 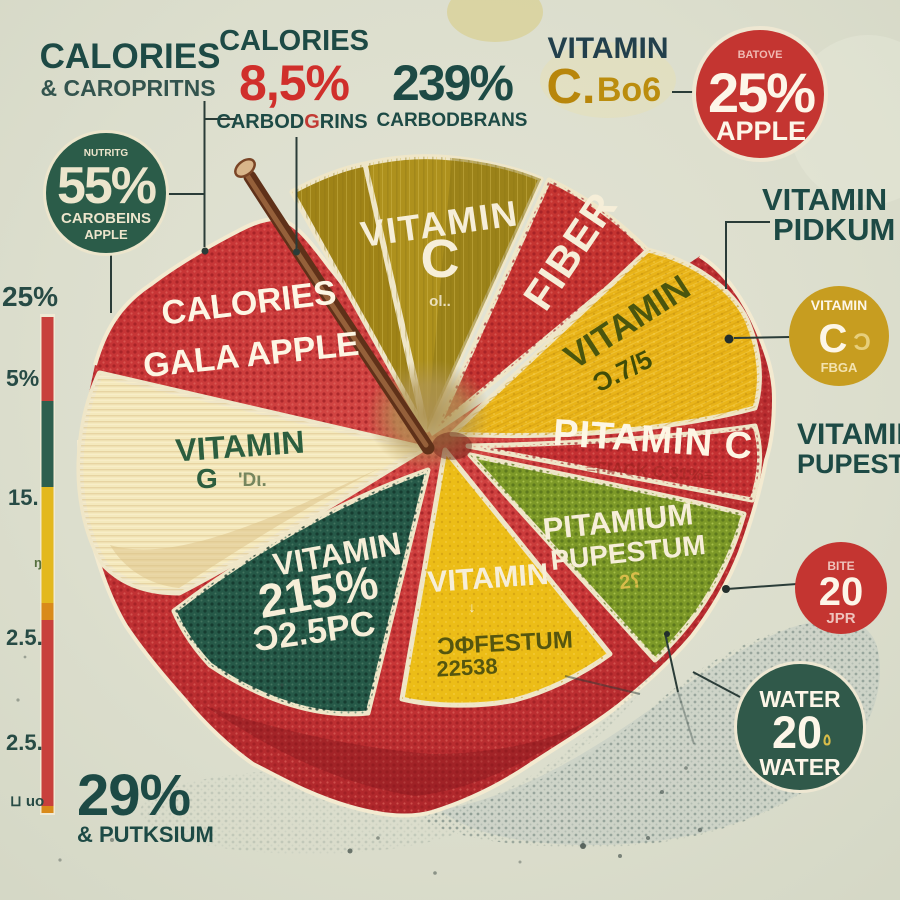 I want to click on svg-text: BITE, so click(x=840, y=566).